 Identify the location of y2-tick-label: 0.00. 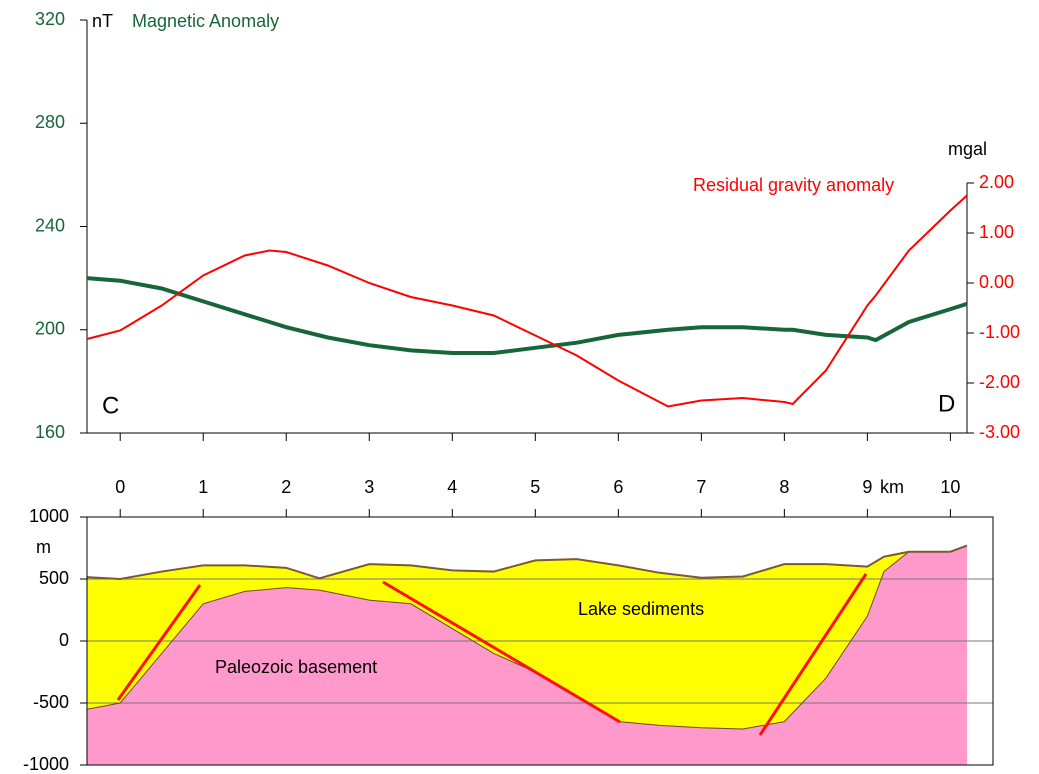
(996, 282).